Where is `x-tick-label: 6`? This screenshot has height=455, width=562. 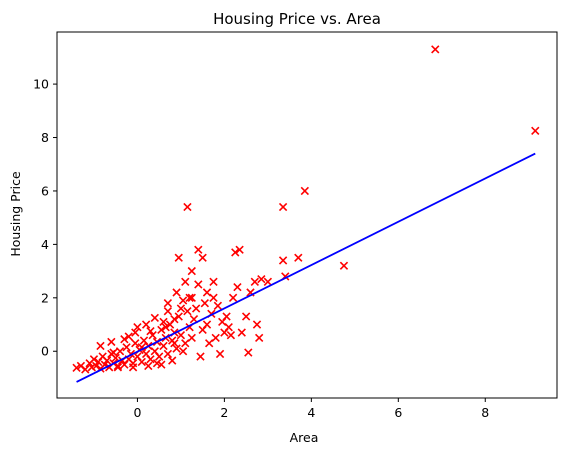 x-tick-label: 6 is located at coordinates (398, 412).